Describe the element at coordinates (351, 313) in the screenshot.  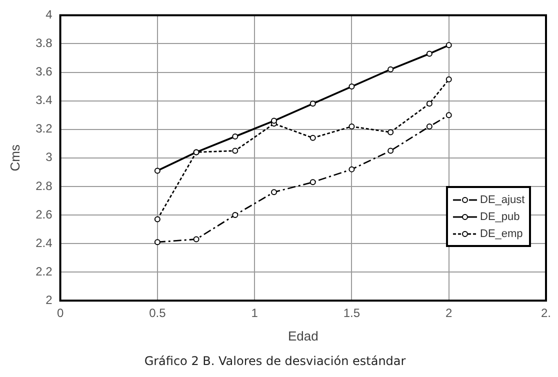
I see `x-tick-label: 1.5` at that location.